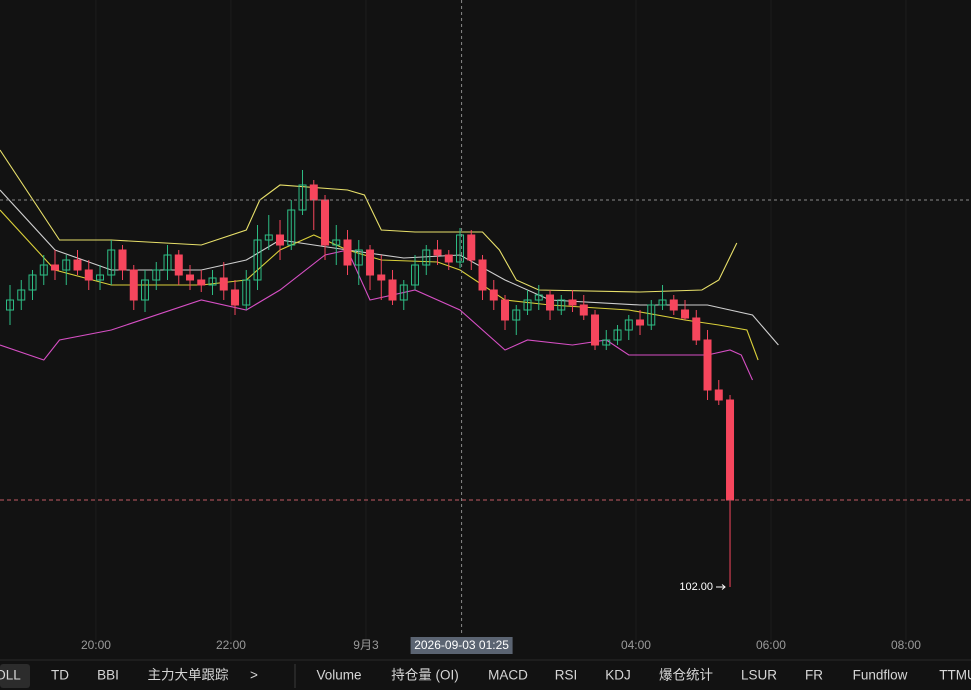  Describe the element at coordinates (759, 675) in the screenshot. I see `toolbar-tab: LSUR` at that location.